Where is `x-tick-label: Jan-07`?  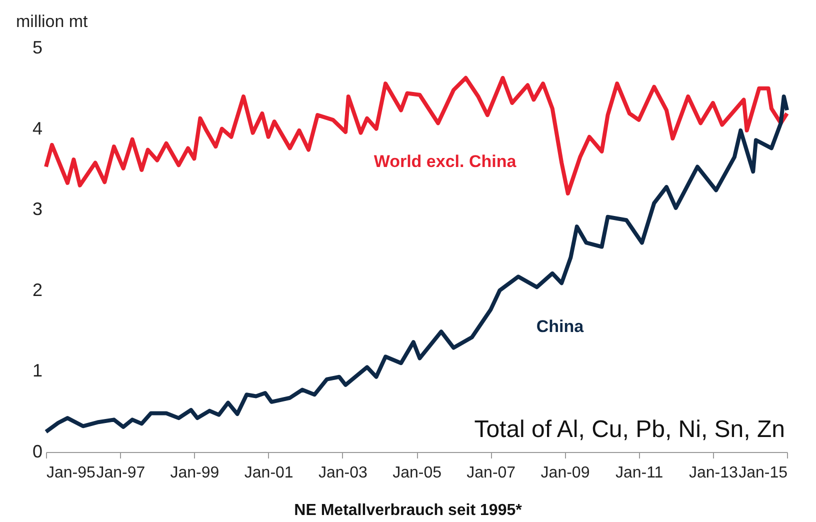
x-tick-label: Jan-07 is located at coordinates (491, 473).